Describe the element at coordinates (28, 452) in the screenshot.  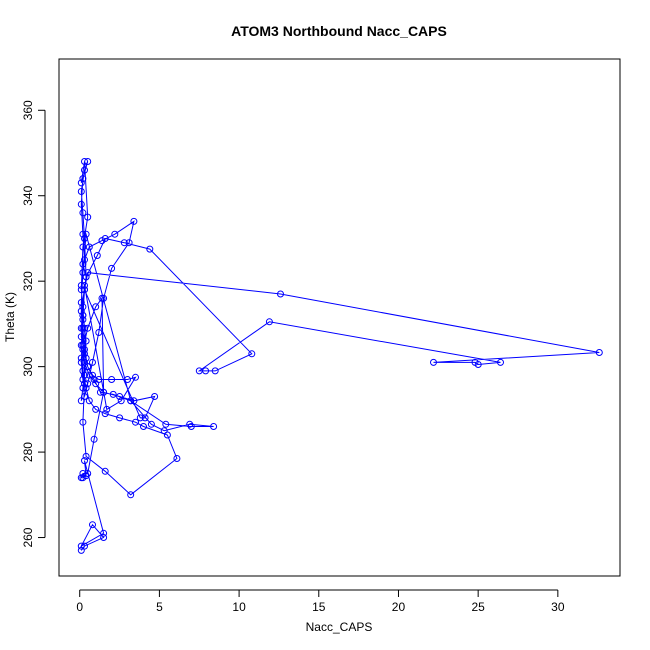
I see `y-tick-label: 280` at that location.